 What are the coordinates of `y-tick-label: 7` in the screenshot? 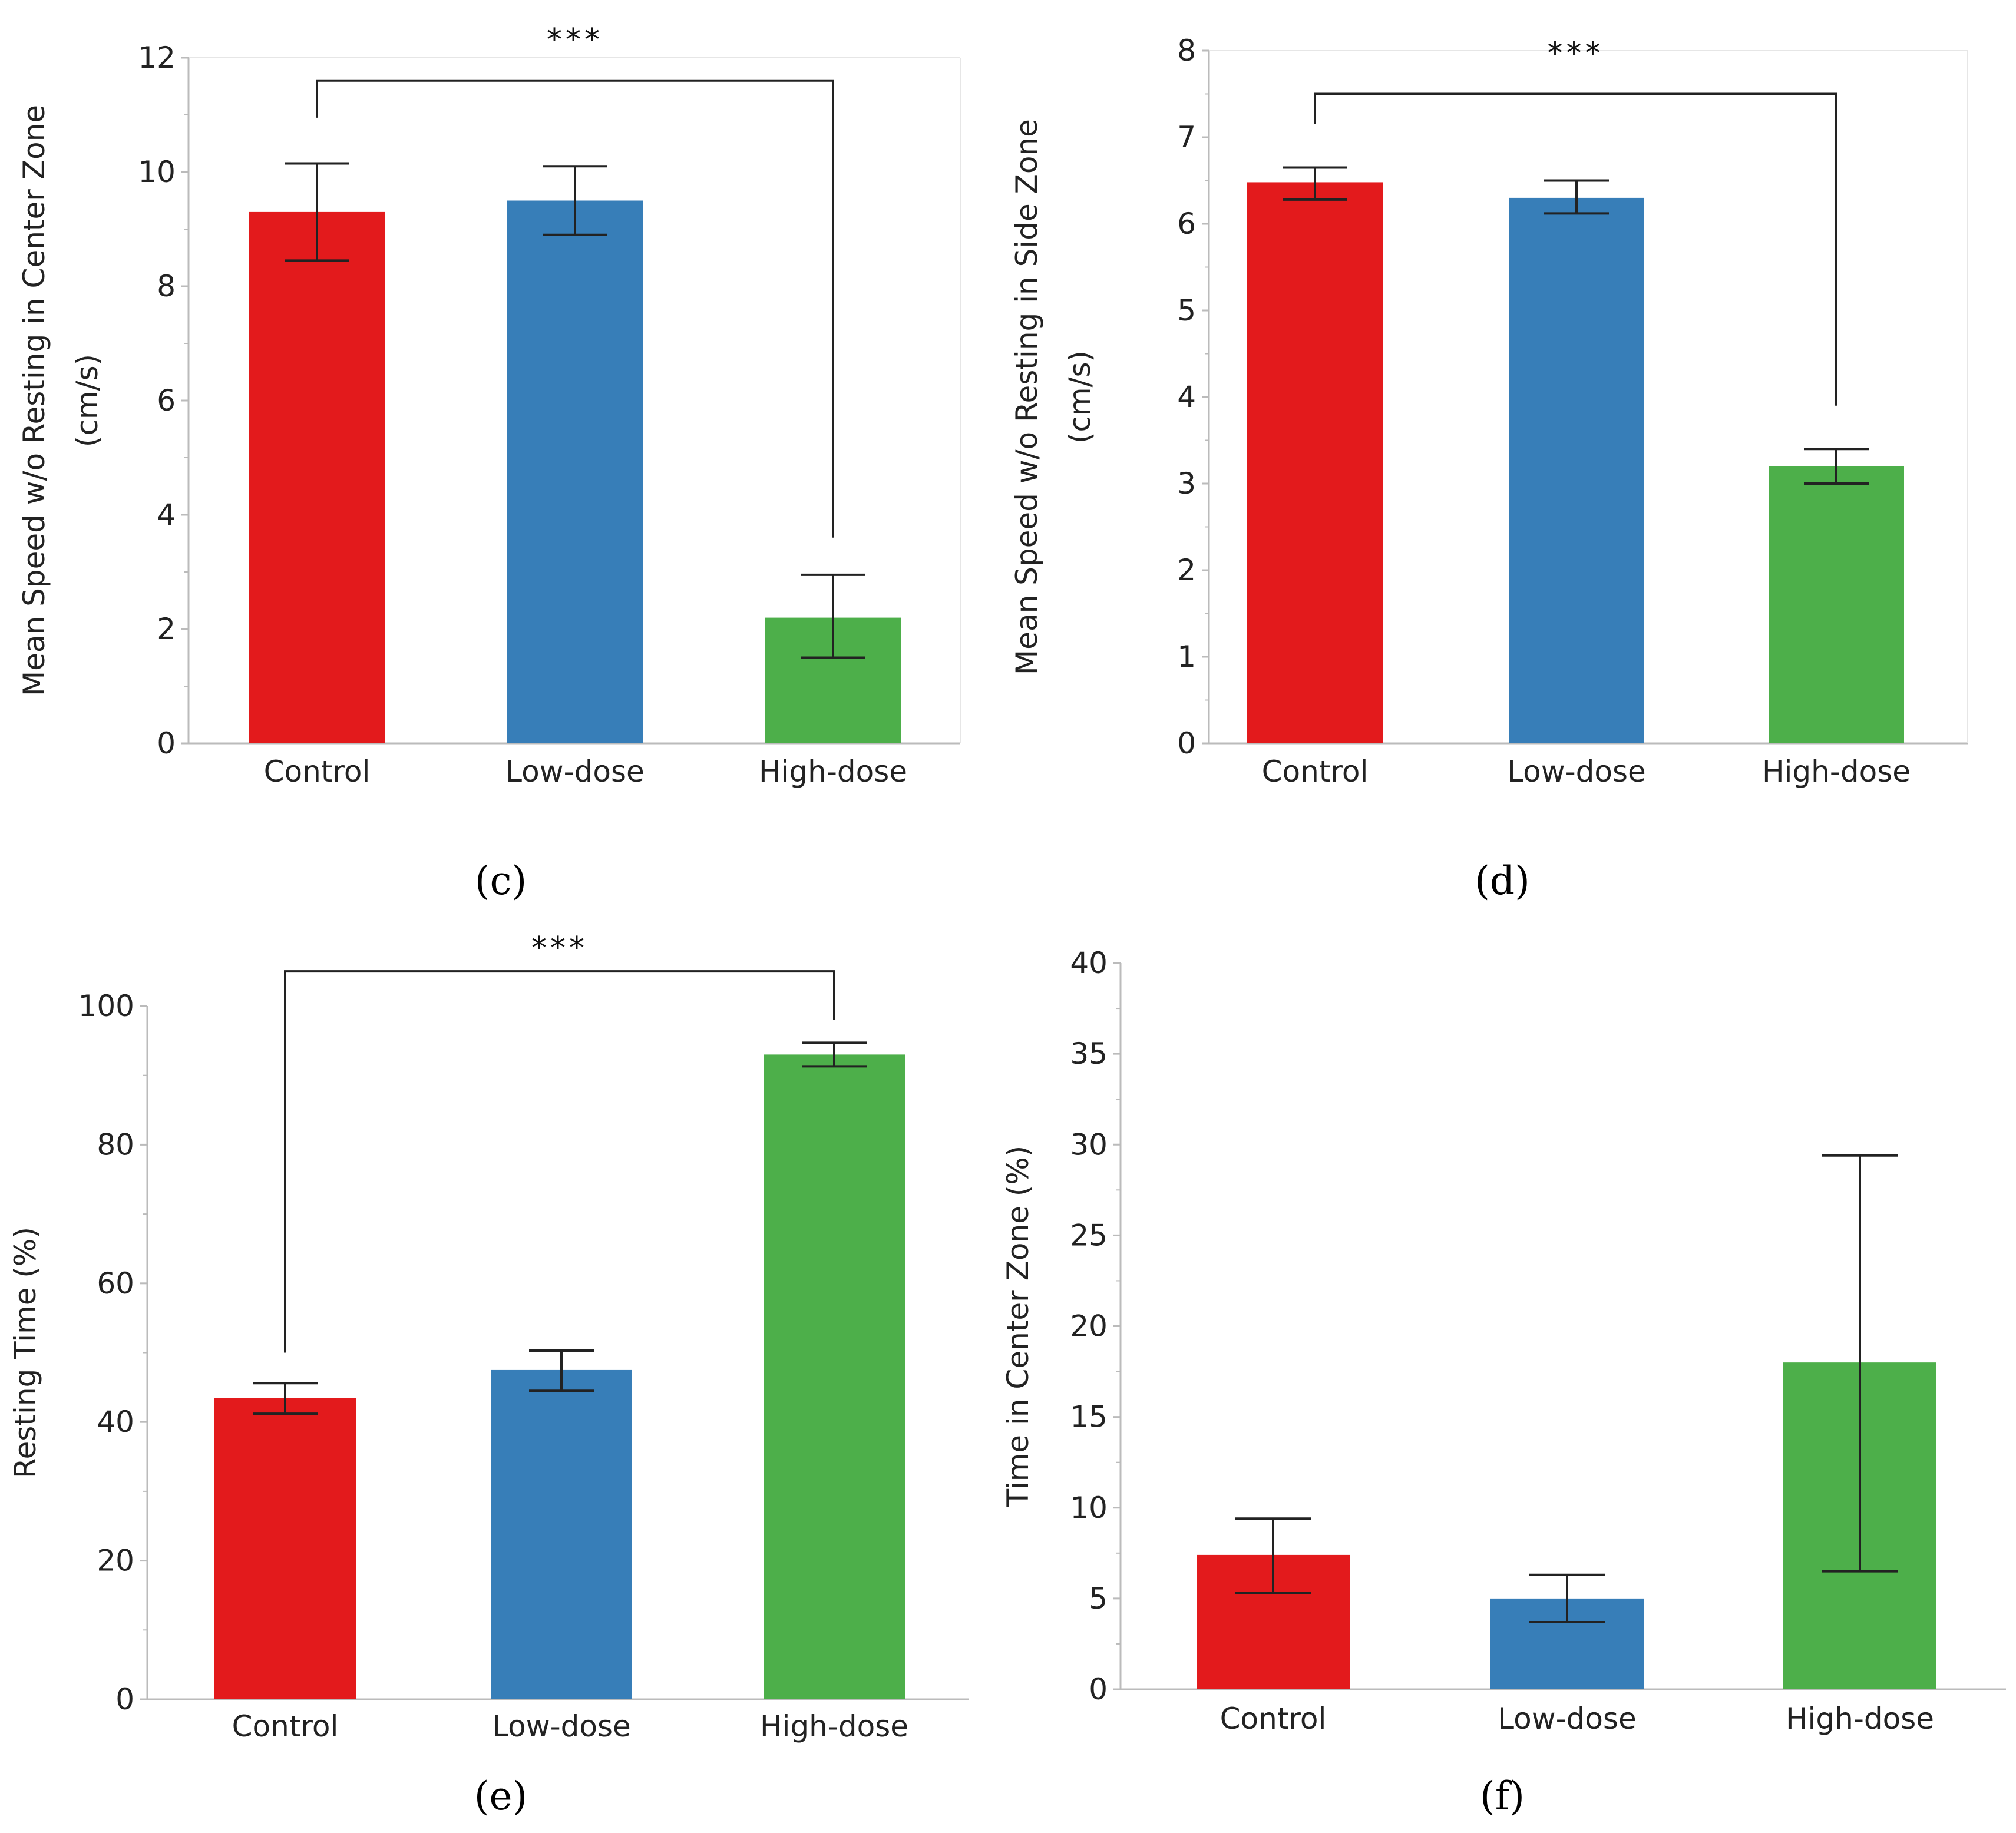 It's located at (1186, 137).